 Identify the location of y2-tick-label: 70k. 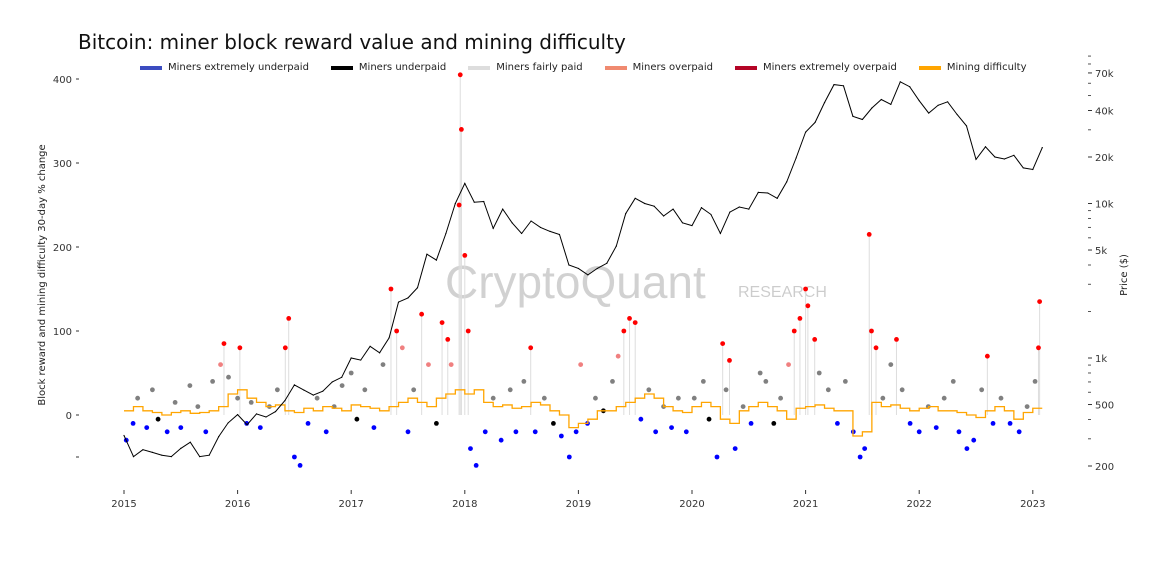
(1104, 74).